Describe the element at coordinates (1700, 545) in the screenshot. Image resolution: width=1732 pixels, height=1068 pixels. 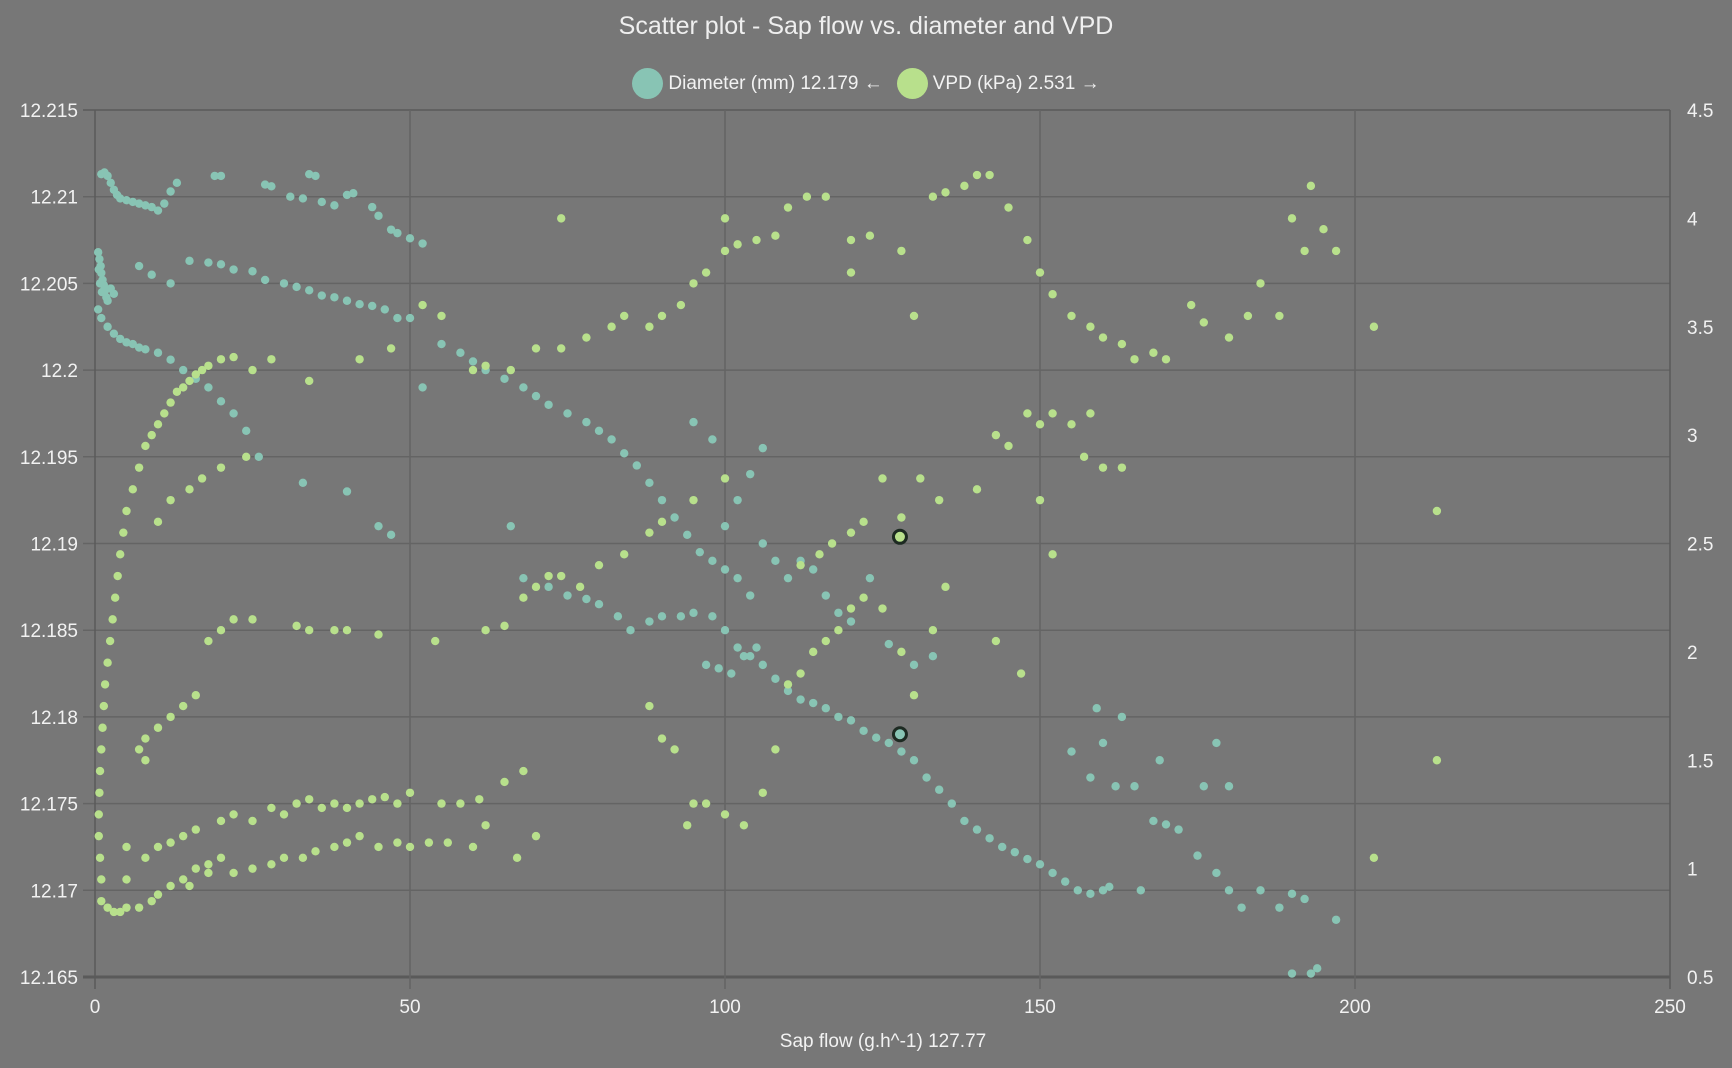
I see `y-right-tick-label: 2.5` at that location.